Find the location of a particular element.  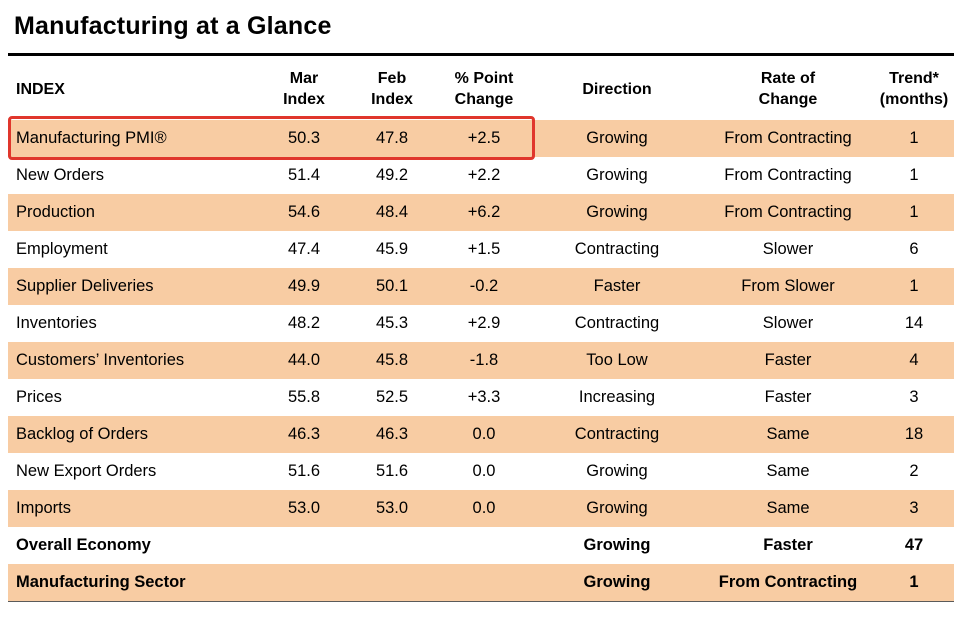

cell-index-name: Manufacturing Sector is located at coordinates (134, 582).